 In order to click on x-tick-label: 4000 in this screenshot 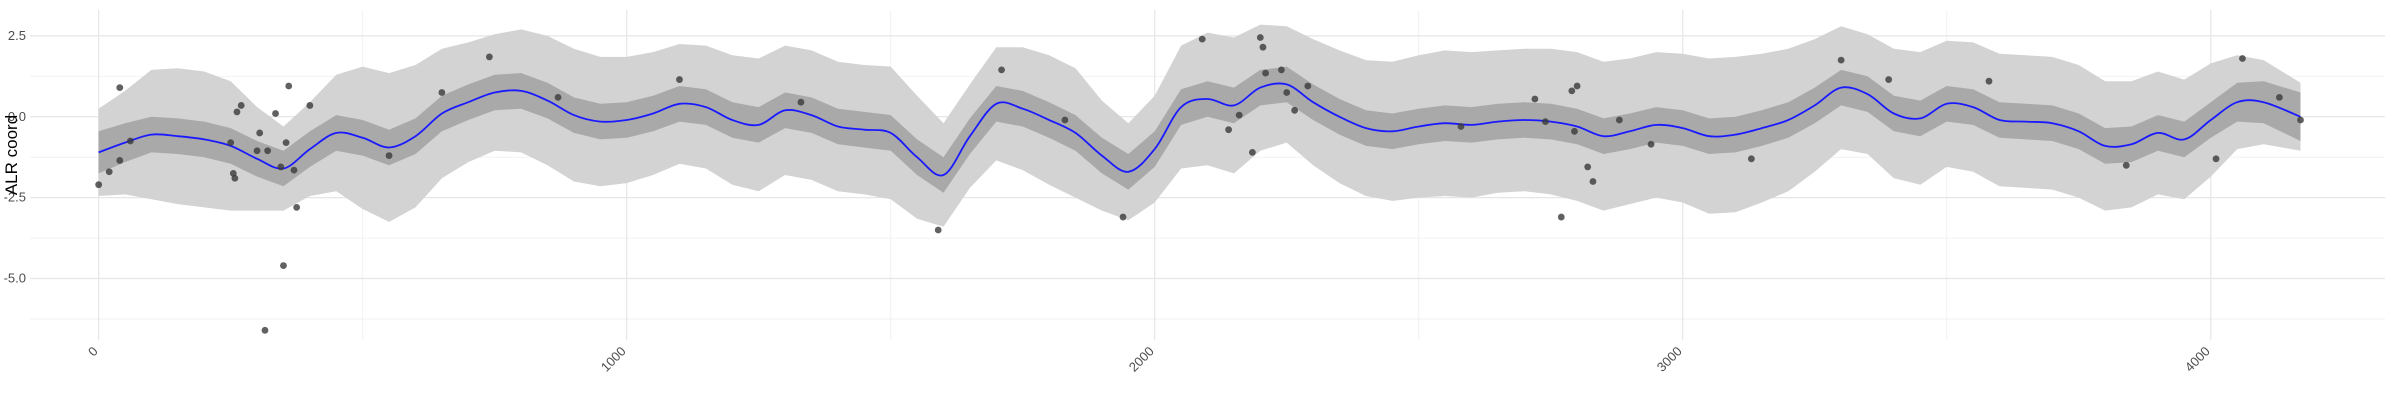, I will do `click(2197, 359)`.